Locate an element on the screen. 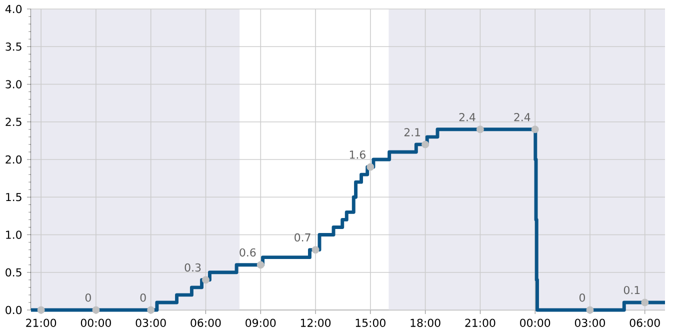 This screenshot has width=685, height=330. x-tick-label: 18:00 is located at coordinates (425, 322).